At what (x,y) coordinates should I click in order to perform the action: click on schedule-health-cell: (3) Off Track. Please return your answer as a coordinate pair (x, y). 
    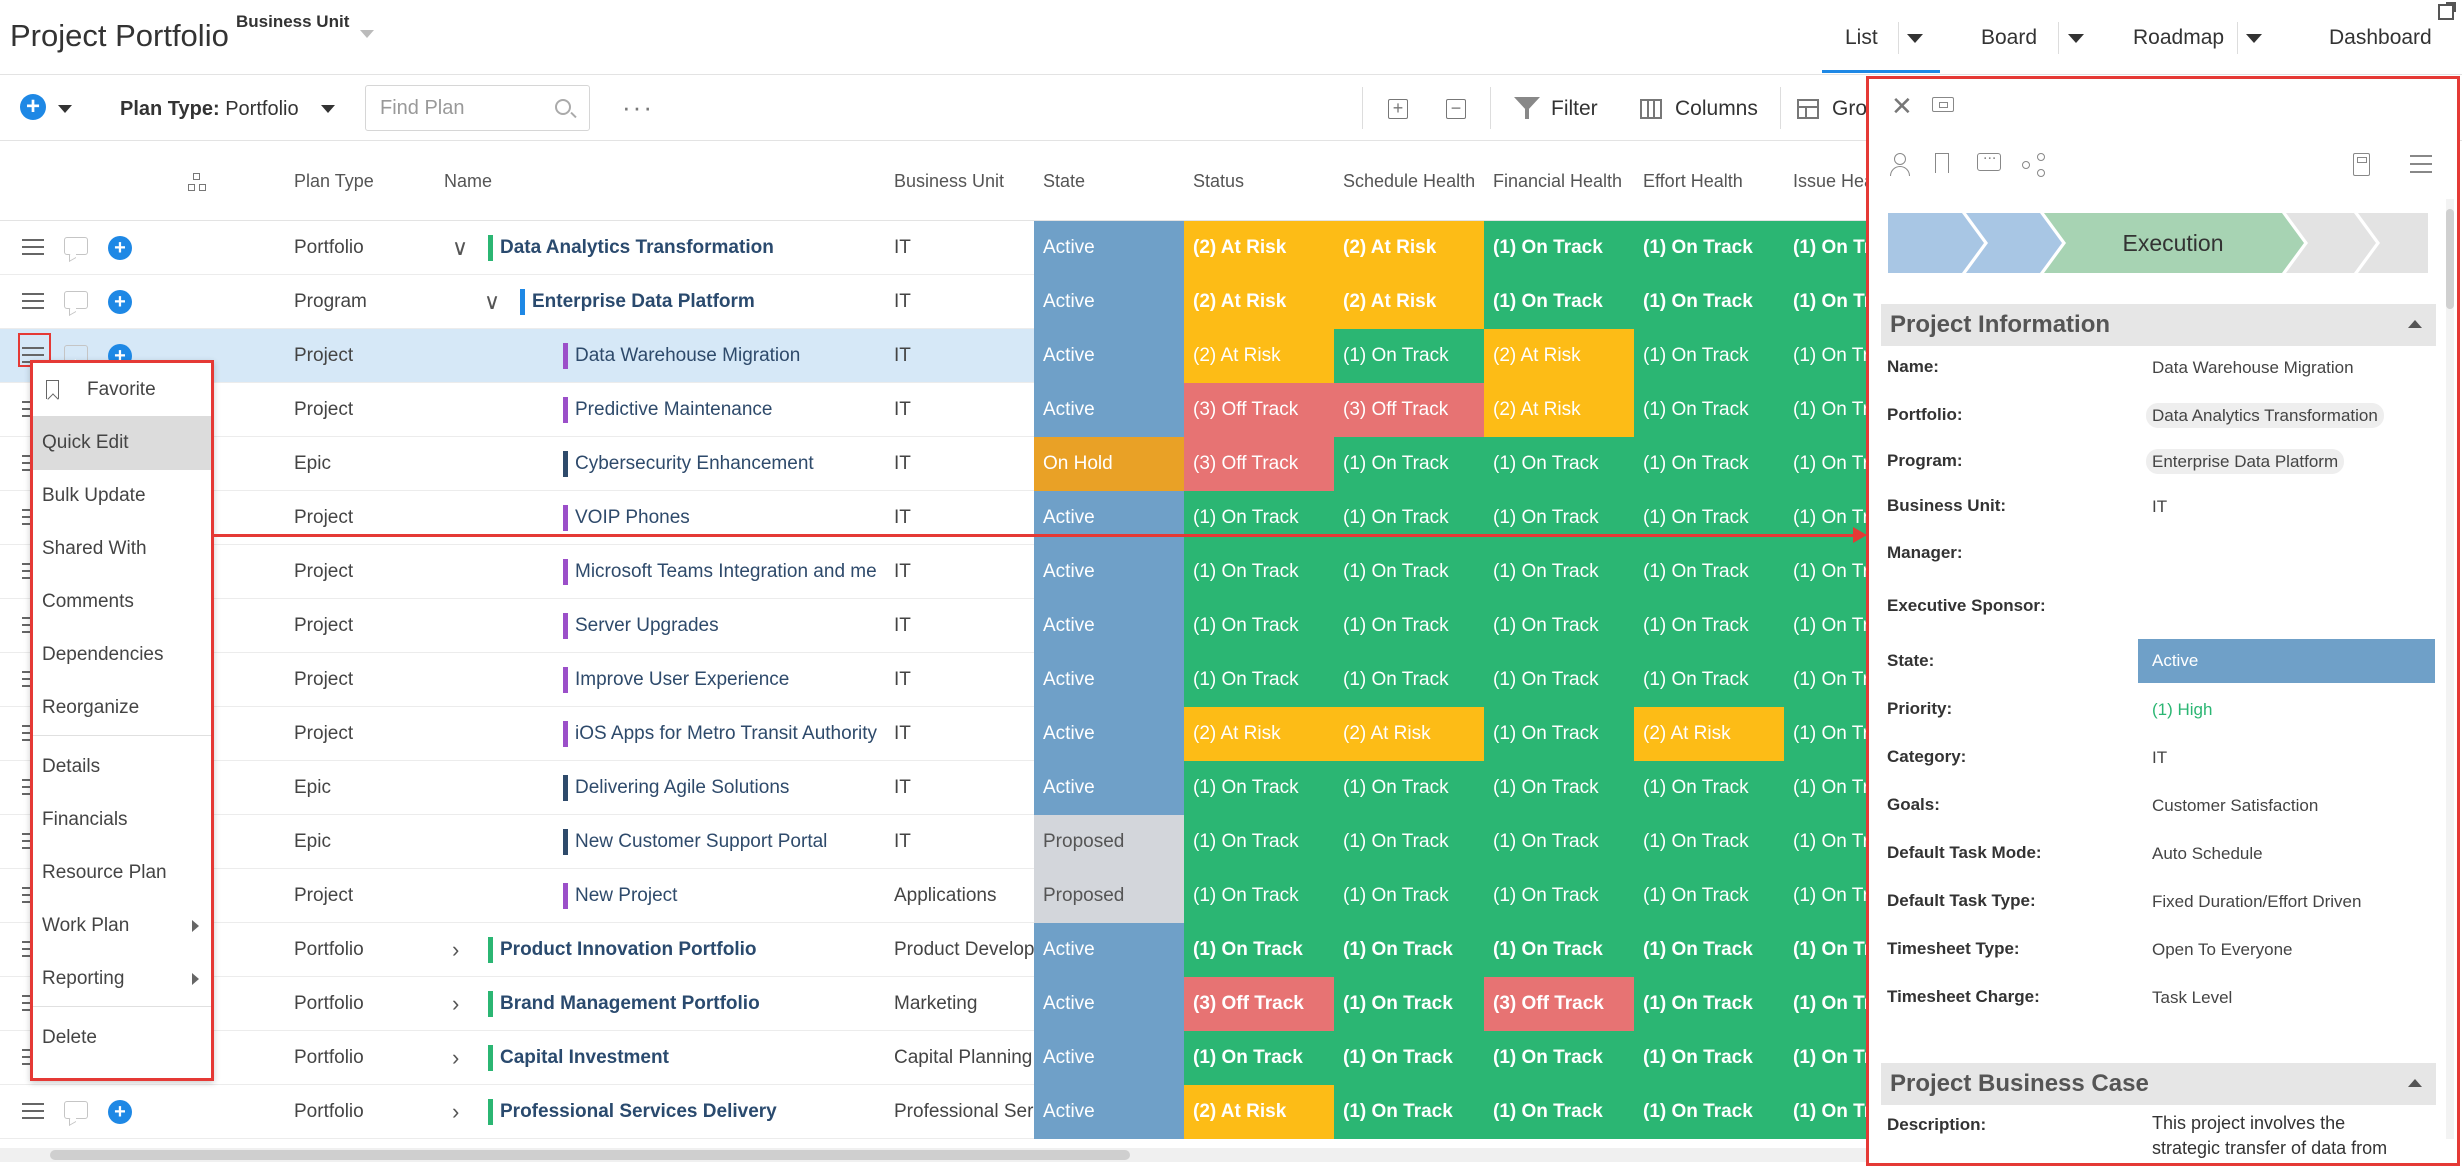
    Looking at the image, I should click on (1409, 410).